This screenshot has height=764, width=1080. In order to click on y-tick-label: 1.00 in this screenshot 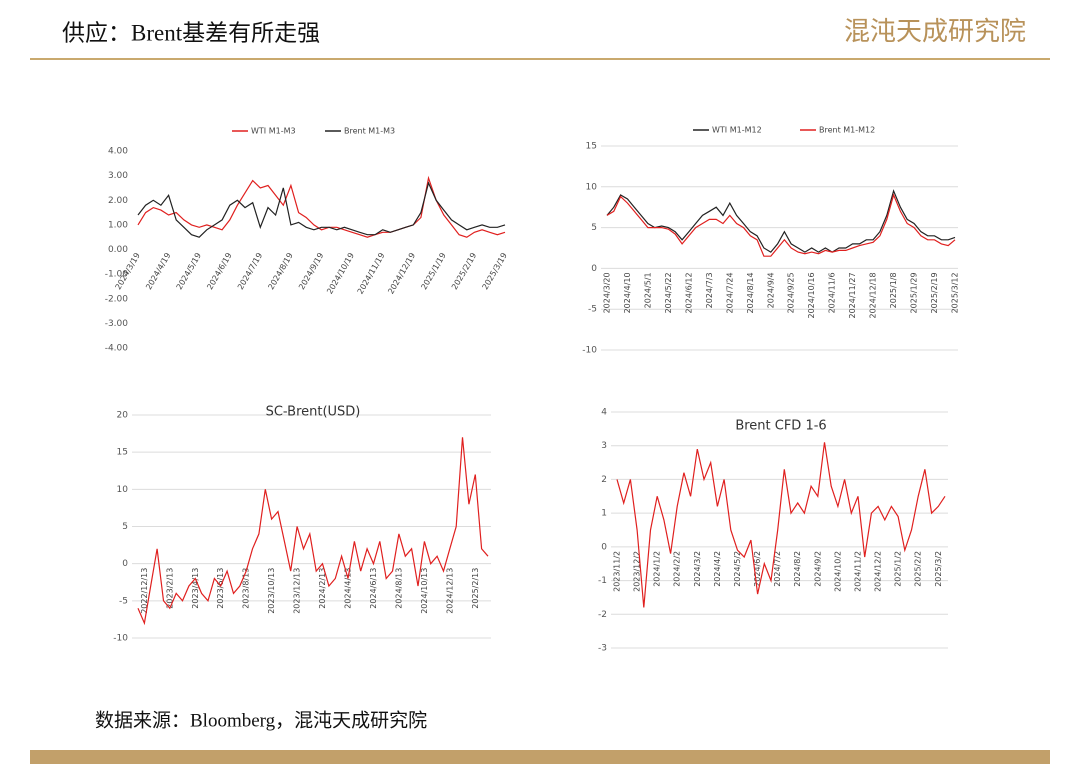, I will do `click(118, 225)`.